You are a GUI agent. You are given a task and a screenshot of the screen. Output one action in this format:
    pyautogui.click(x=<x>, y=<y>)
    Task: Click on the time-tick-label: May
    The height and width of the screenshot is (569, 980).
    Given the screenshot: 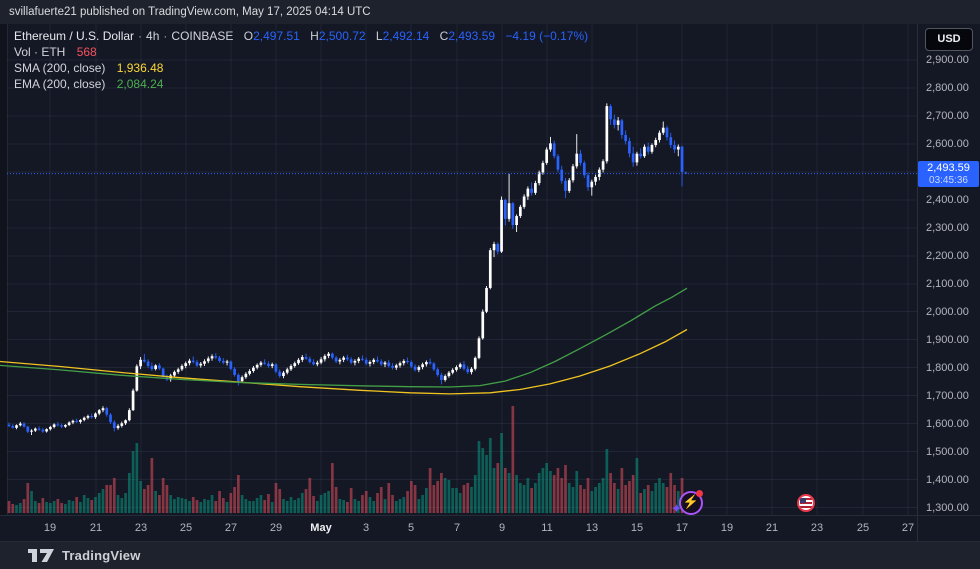 What is the action you would take?
    pyautogui.click(x=321, y=528)
    